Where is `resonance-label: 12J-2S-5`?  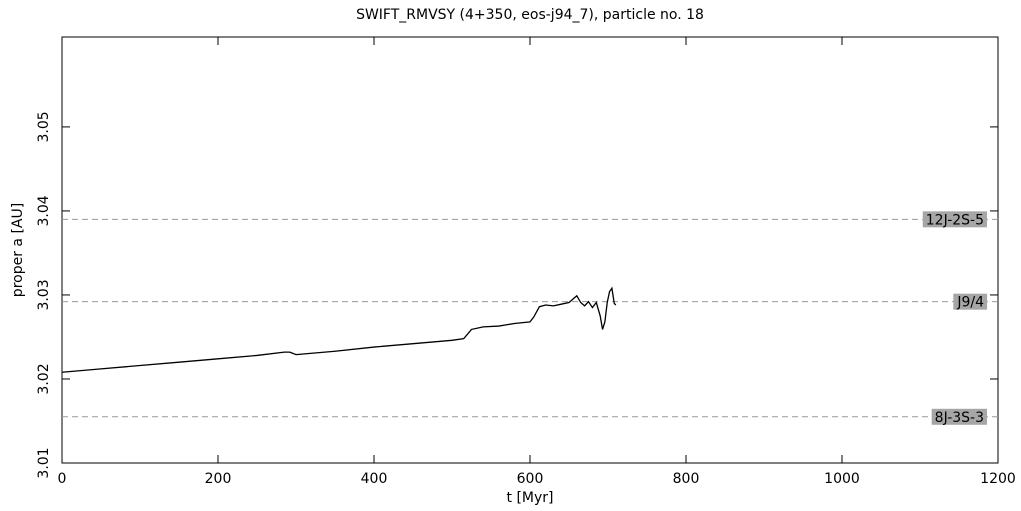
resonance-label: 12J-2S-5 is located at coordinates (955, 220).